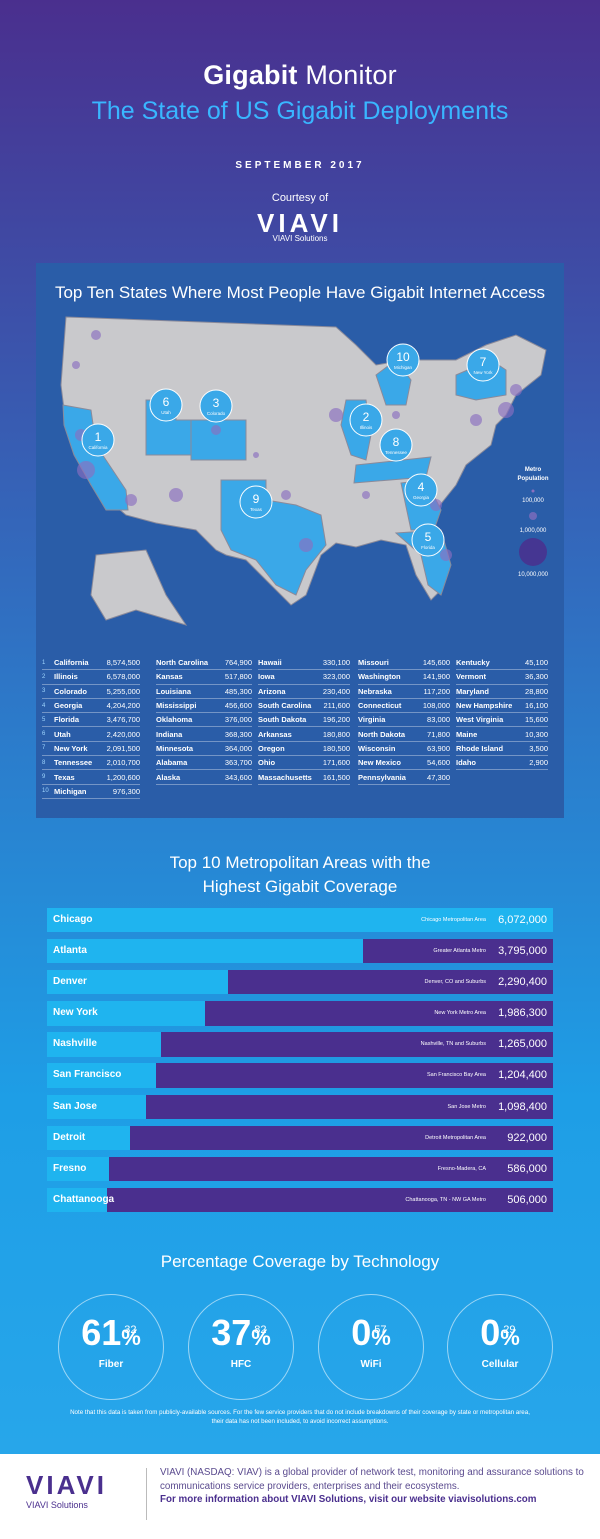  What do you see at coordinates (44, 762) in the screenshot?
I see `state-rank: 8` at bounding box center [44, 762].